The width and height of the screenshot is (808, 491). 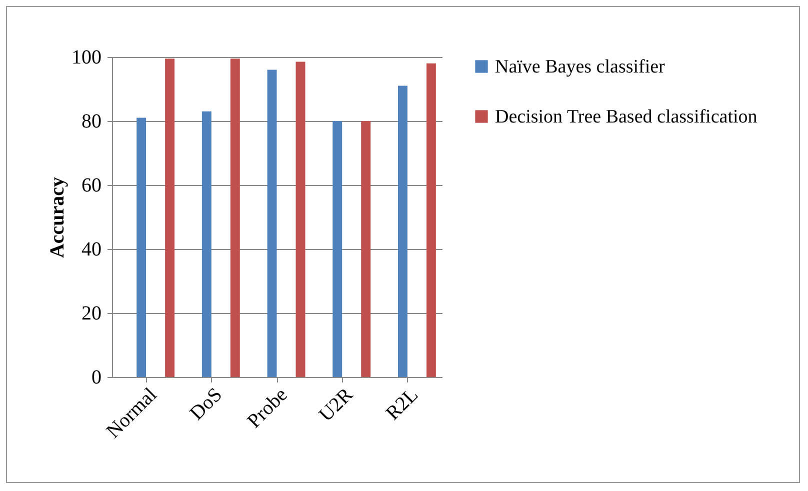 What do you see at coordinates (87, 57) in the screenshot?
I see `y-tick-label: 100` at bounding box center [87, 57].